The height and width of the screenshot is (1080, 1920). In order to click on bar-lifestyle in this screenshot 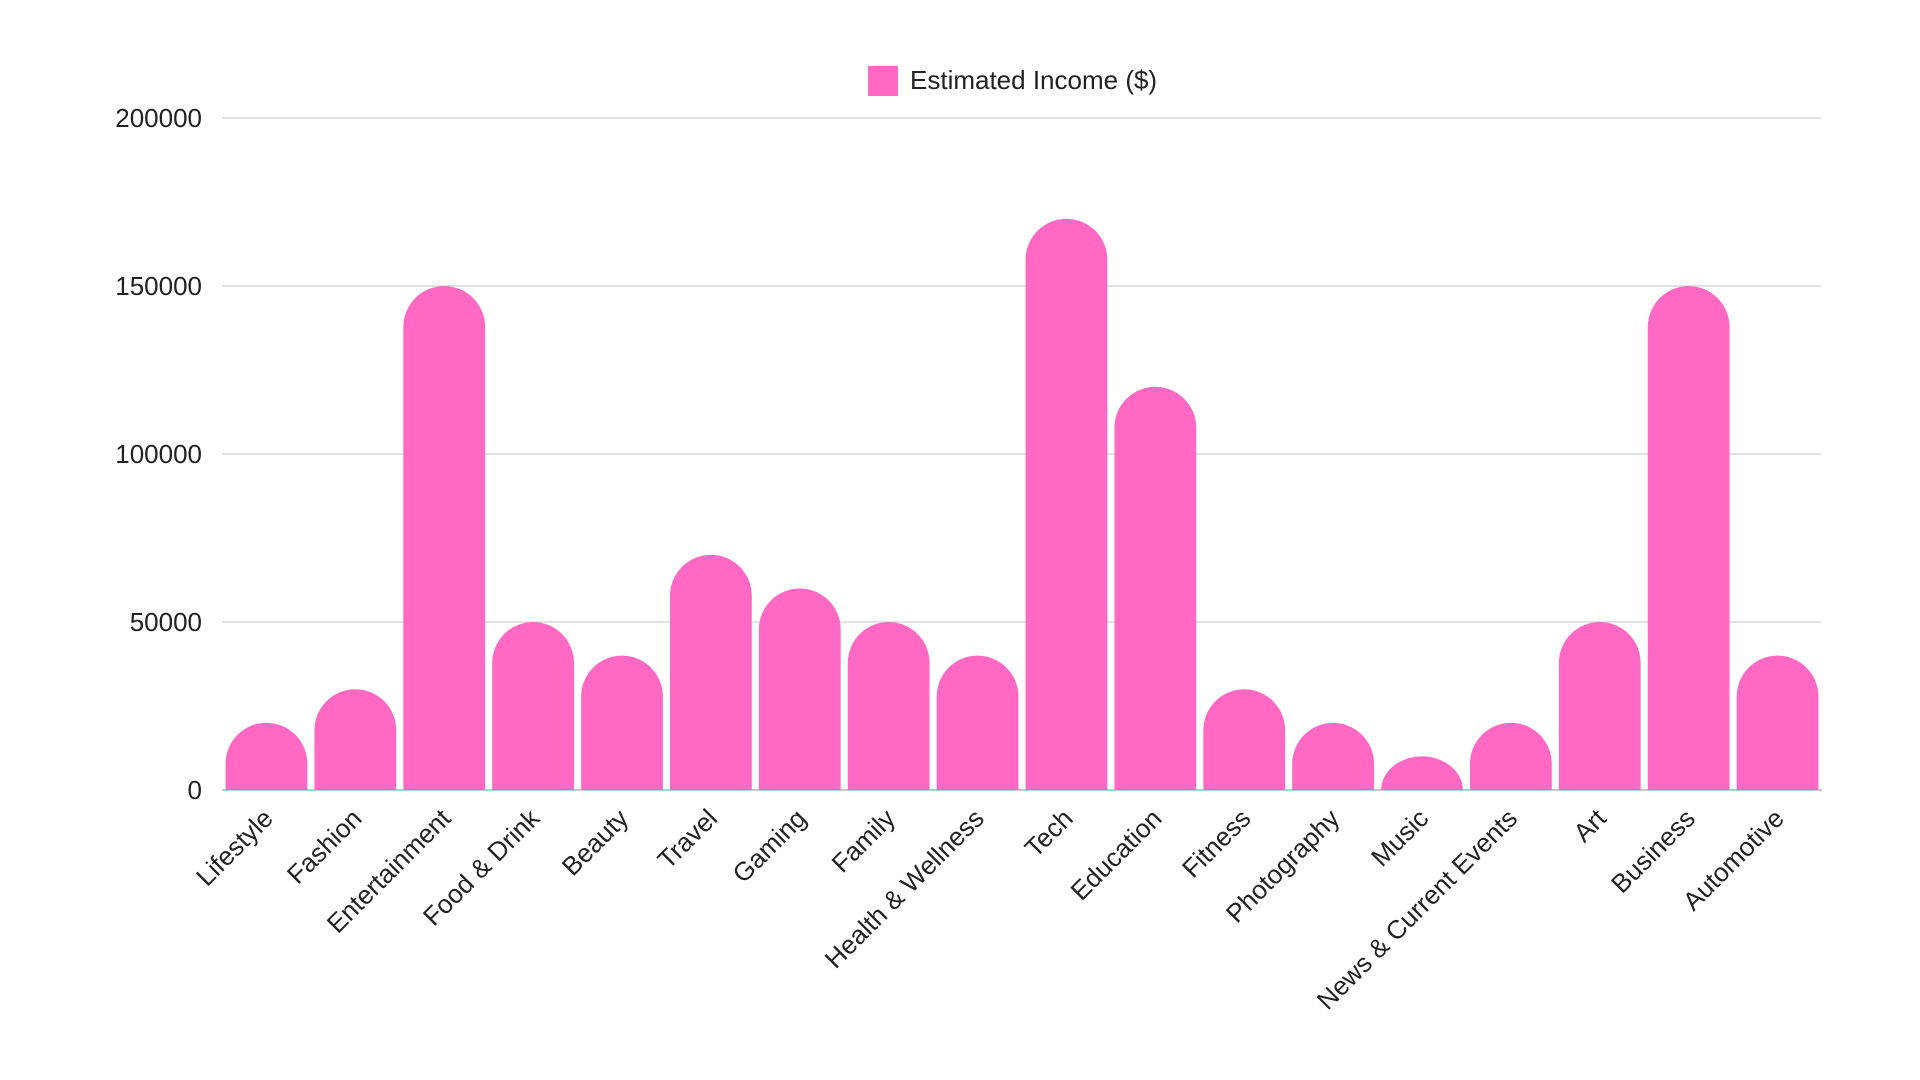, I will do `click(266, 756)`.